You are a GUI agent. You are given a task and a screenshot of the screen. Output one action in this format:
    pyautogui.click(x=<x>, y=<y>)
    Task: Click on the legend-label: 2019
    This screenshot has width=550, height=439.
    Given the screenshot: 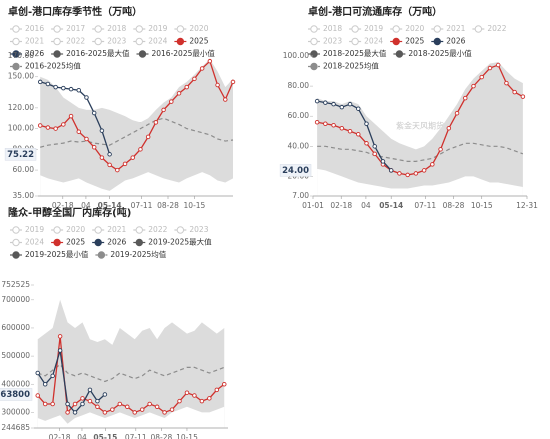 What is the action you would take?
    pyautogui.click(x=157, y=28)
    